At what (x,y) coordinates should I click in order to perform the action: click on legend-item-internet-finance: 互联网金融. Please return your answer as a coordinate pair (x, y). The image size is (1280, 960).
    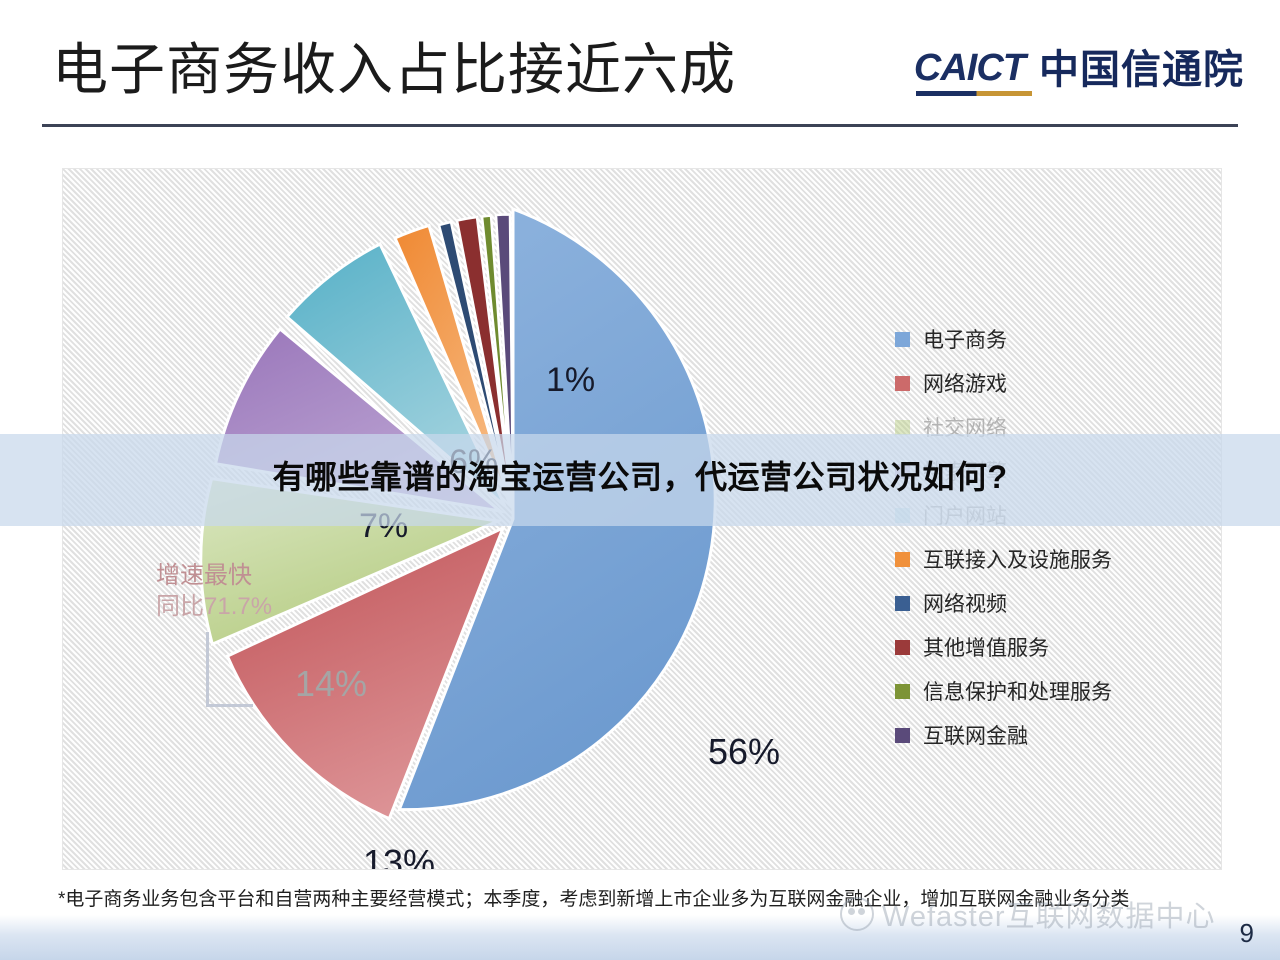
    Looking at the image, I should click on (1045, 735).